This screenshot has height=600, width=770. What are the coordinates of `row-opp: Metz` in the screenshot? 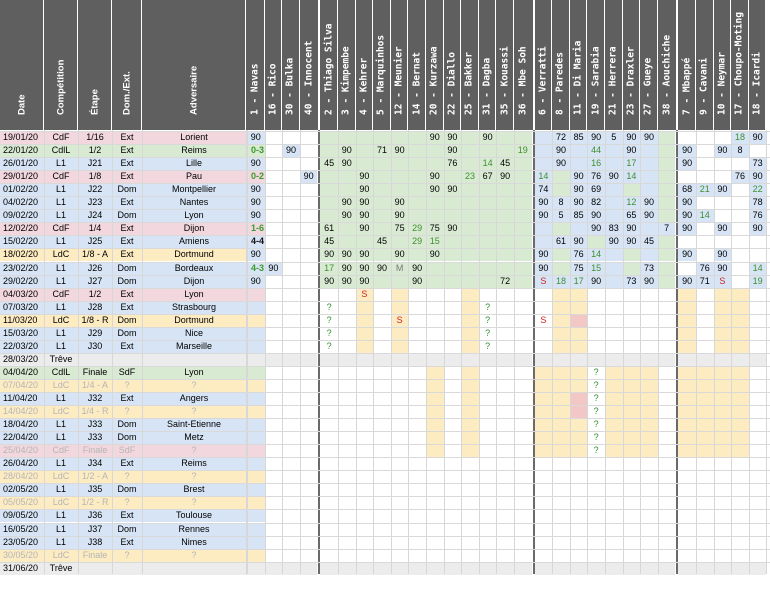 It's located at (194, 438).